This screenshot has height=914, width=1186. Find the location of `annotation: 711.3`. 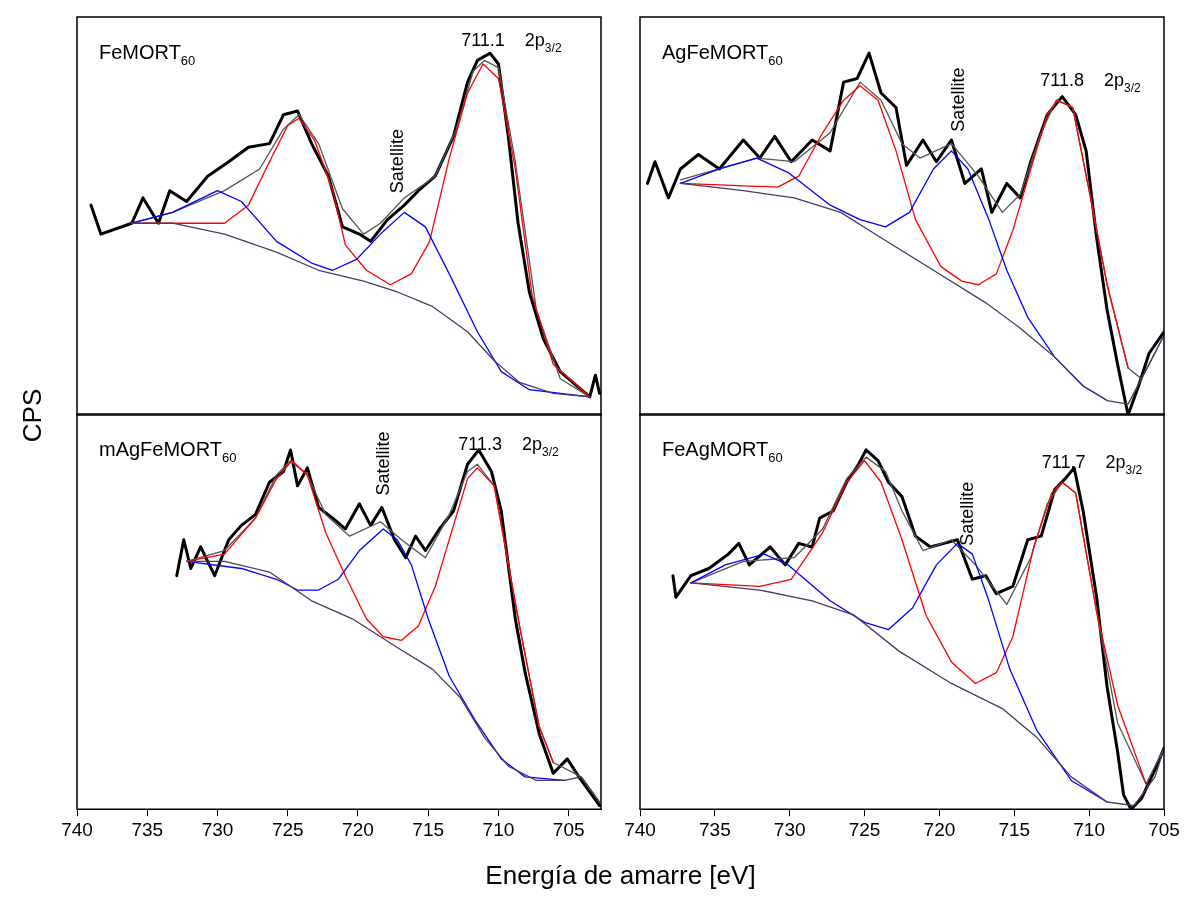

annotation: 711.3 is located at coordinates (480, 444).